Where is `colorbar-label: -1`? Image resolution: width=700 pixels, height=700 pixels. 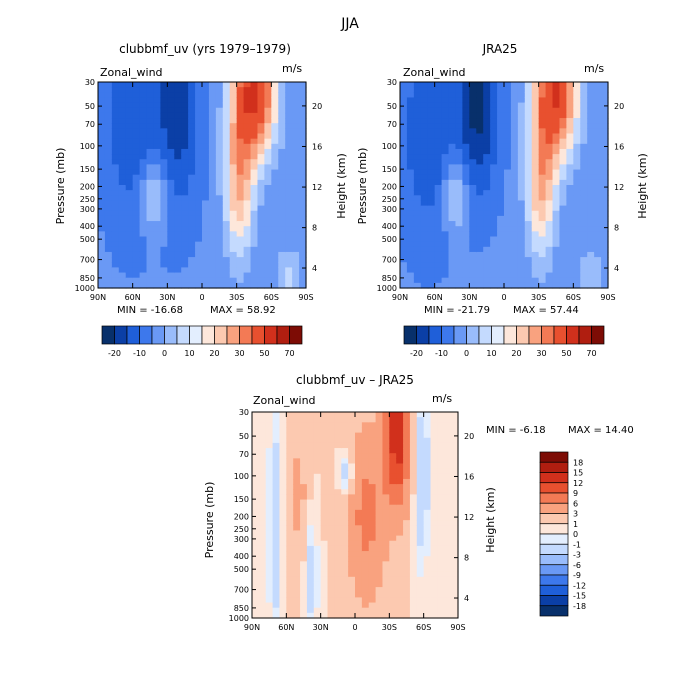 colorbar-label: -1 is located at coordinates (577, 544).